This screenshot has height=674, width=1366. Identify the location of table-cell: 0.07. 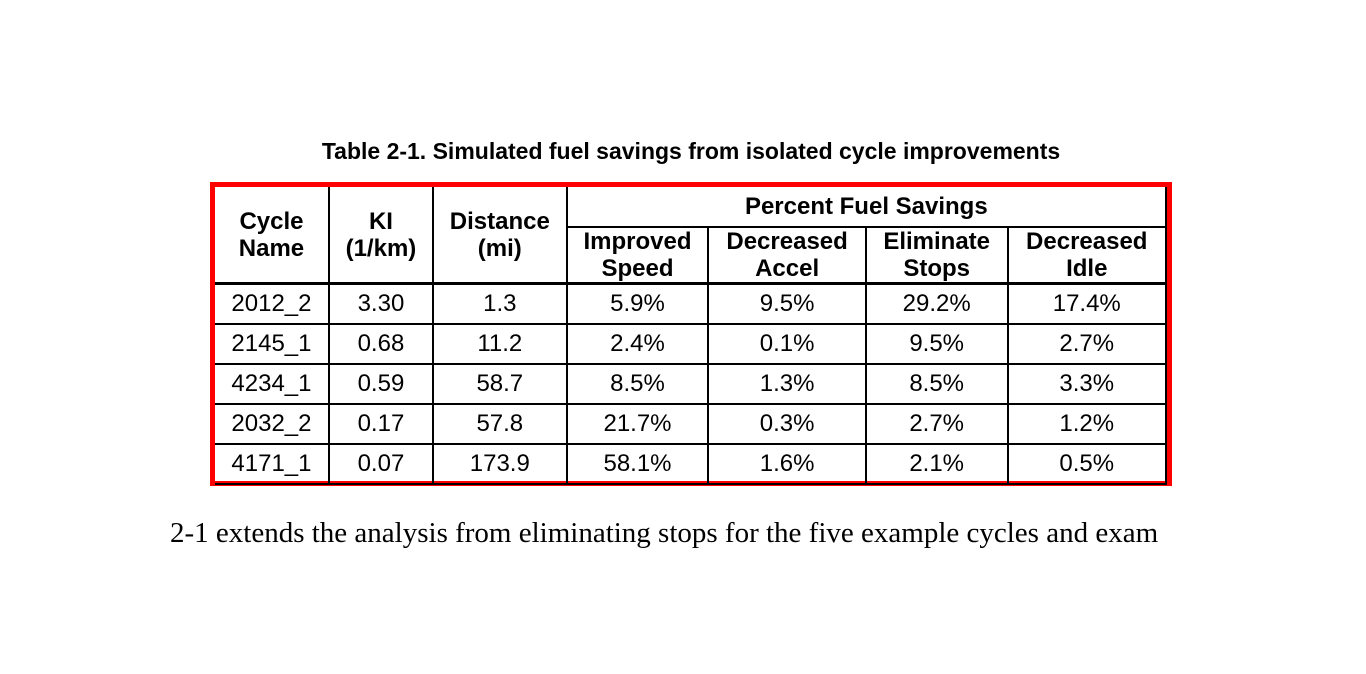
(380, 463).